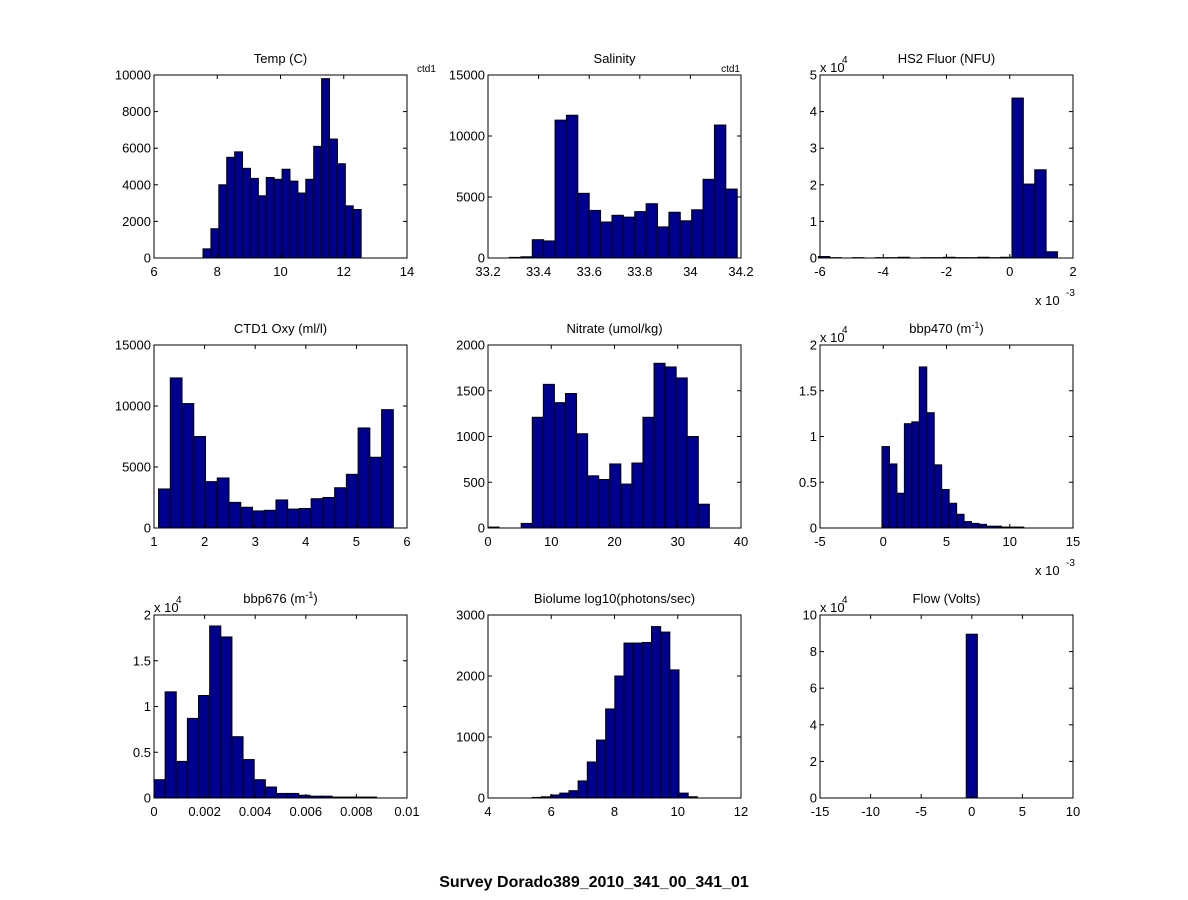 The width and height of the screenshot is (1188, 900). I want to click on x-tick-label: 33.8, so click(639, 271).